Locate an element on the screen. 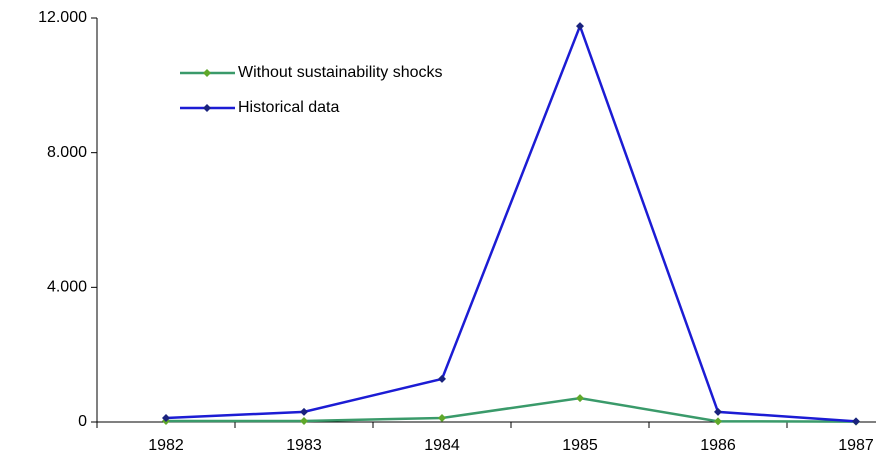 This screenshot has width=876, height=470. x-tick-label: 1985 is located at coordinates (580, 445).